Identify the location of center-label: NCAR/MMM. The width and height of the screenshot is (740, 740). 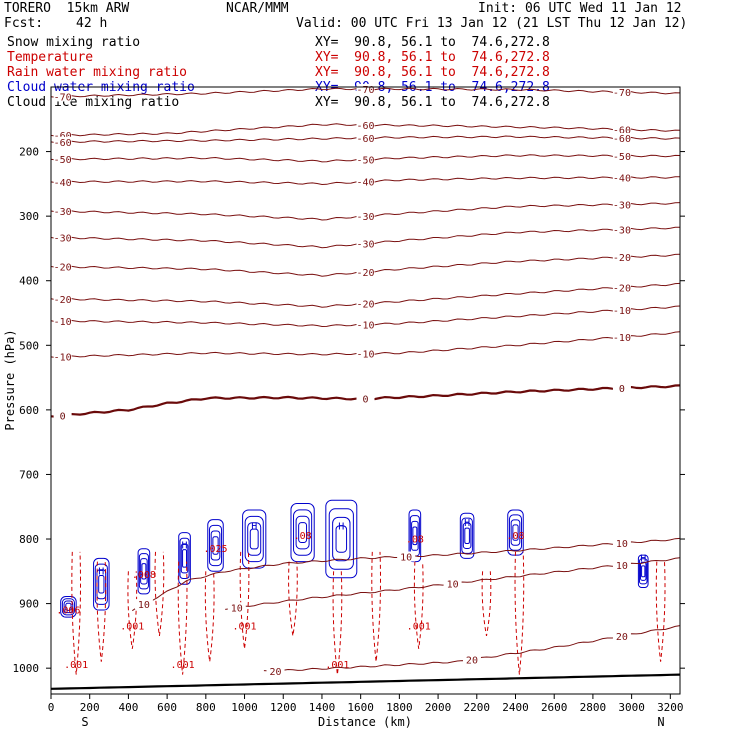
(257, 8).